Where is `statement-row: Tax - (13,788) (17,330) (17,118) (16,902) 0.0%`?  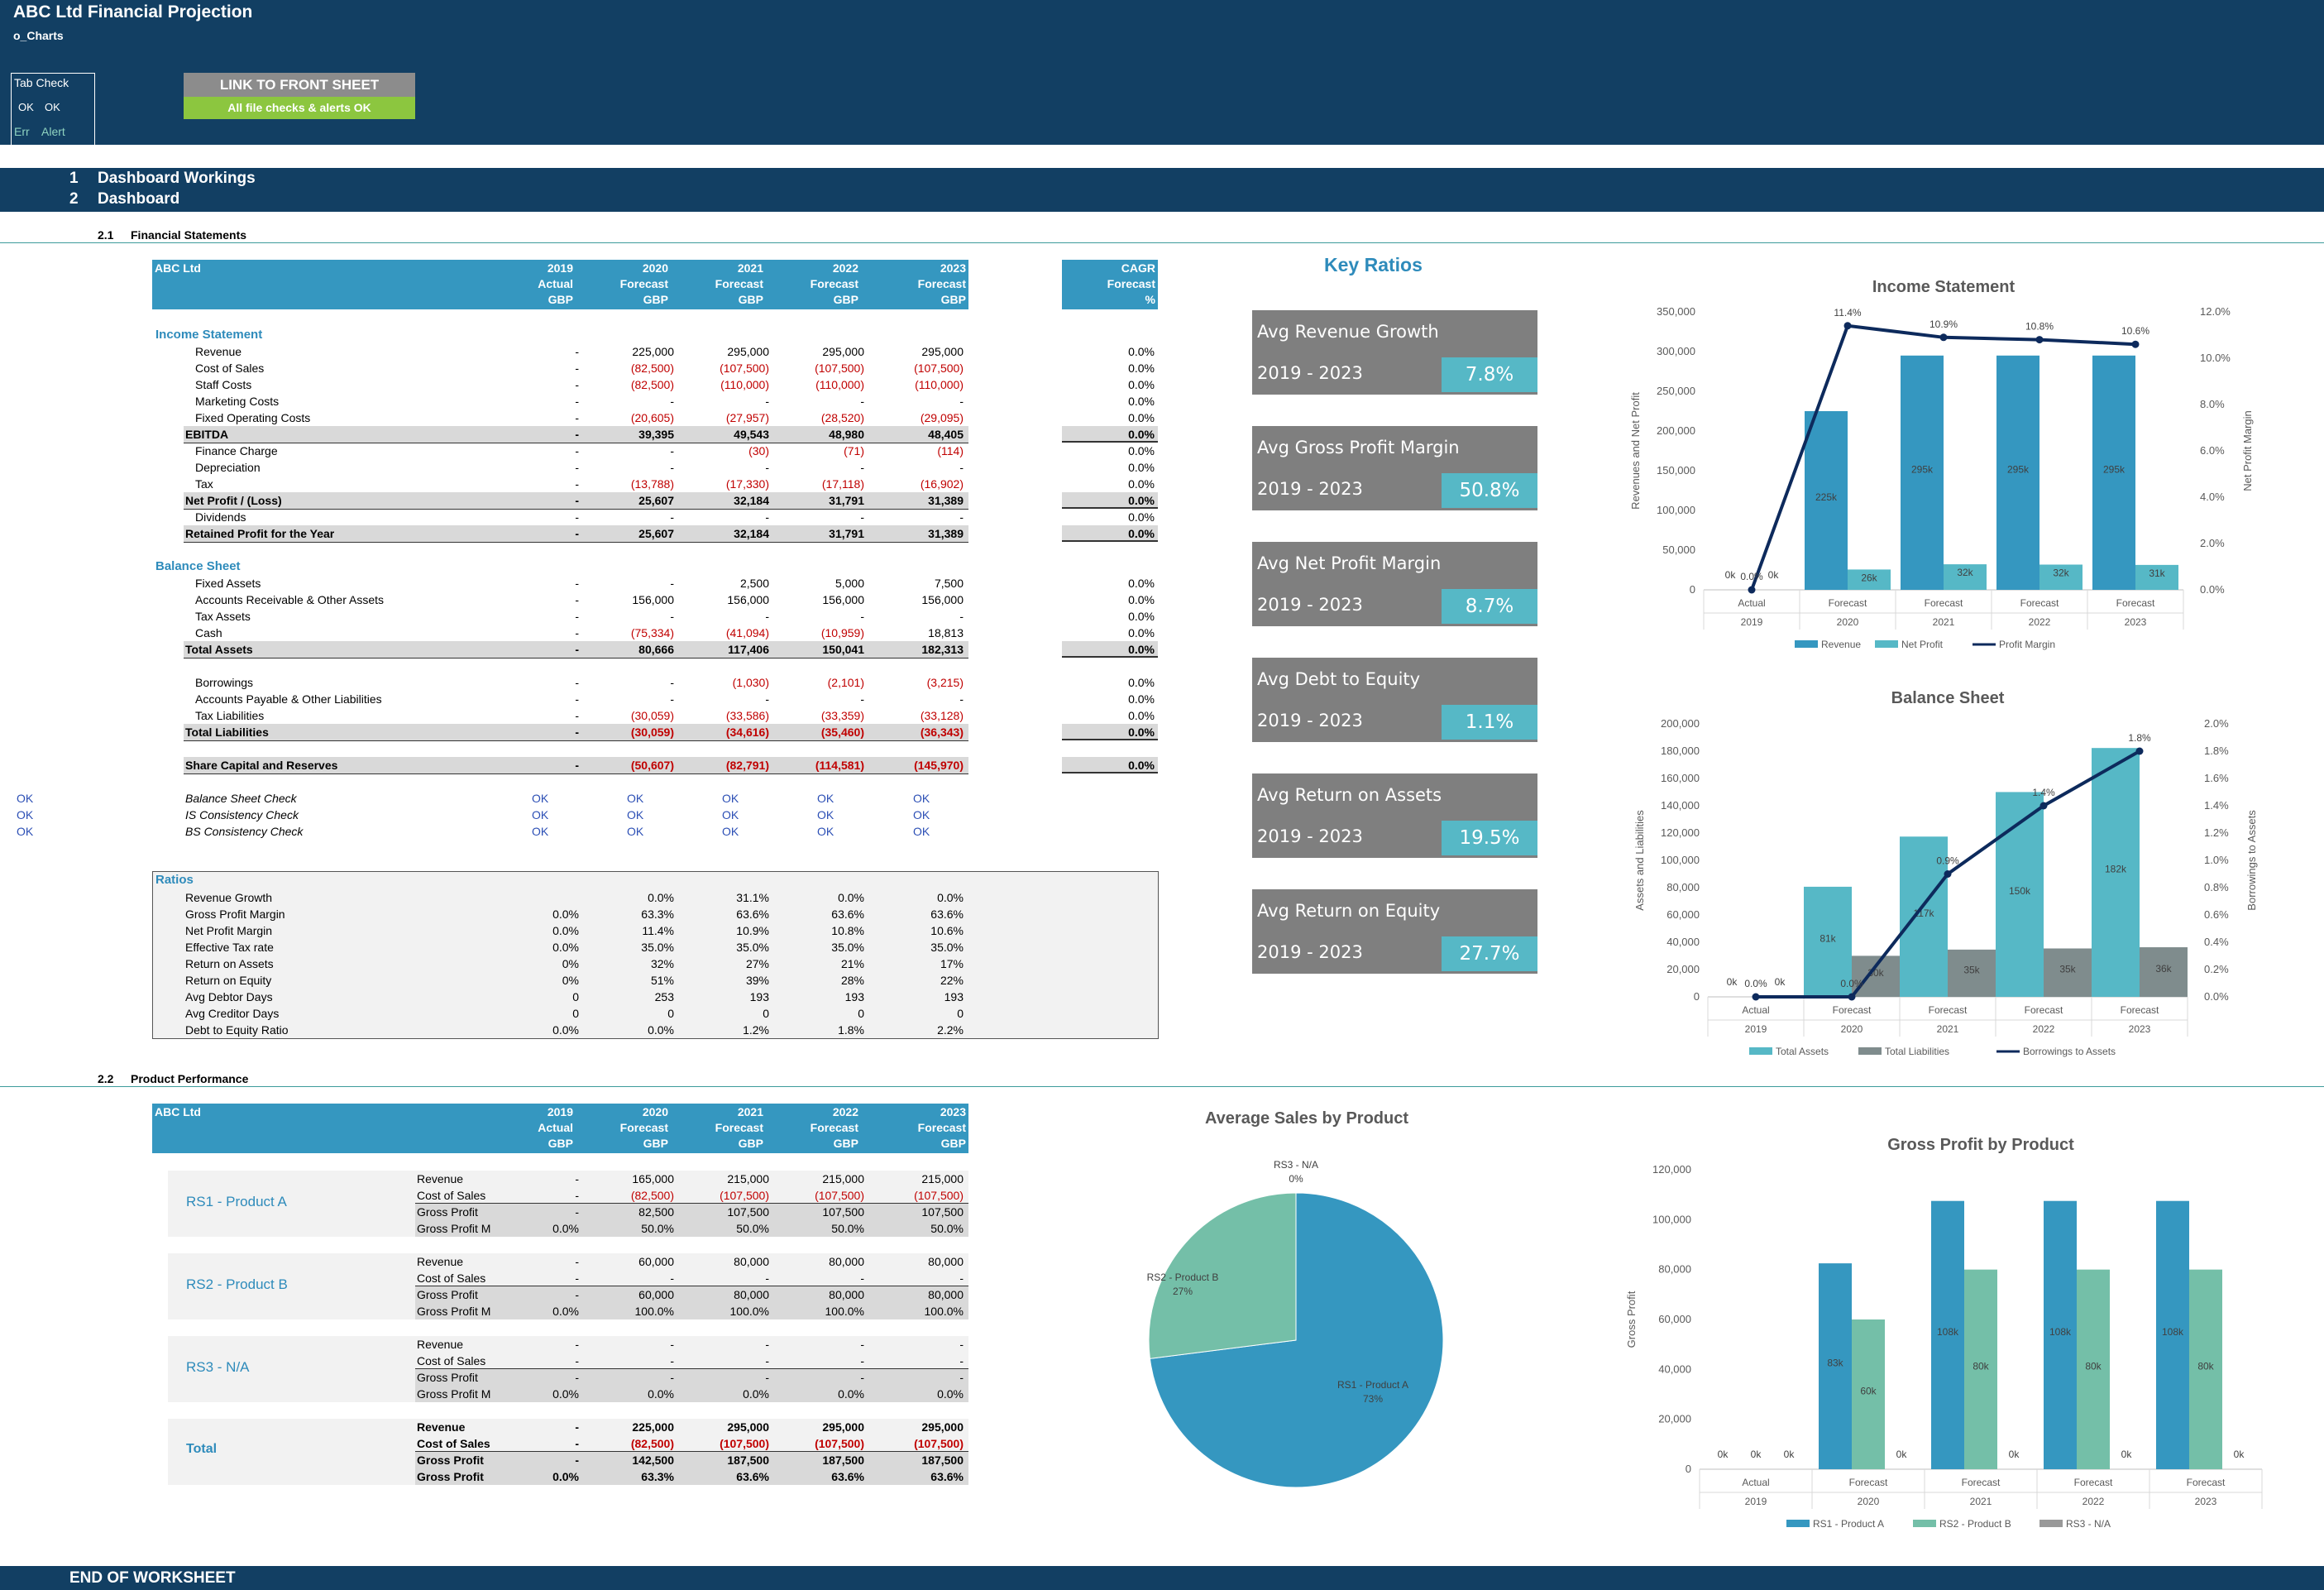 statement-row: Tax - (13,788) (17,330) (17,118) (16,902) 0.0% is located at coordinates (1162, 484).